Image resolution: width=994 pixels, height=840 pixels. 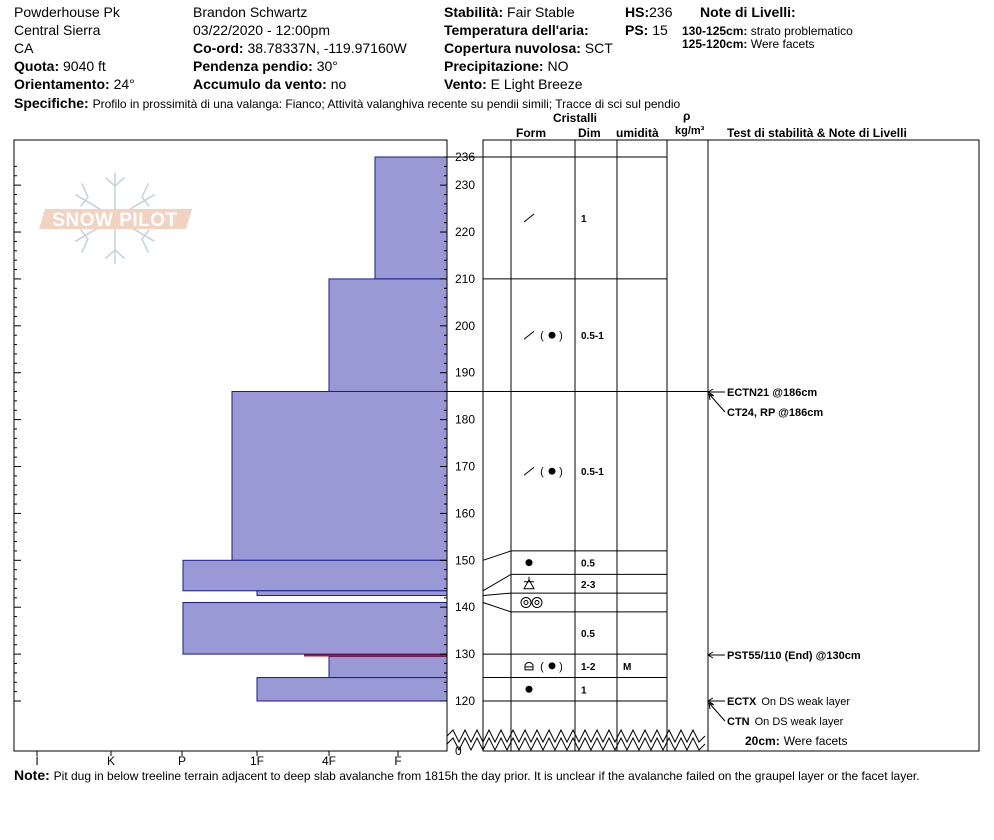 What do you see at coordinates (465, 513) in the screenshot?
I see `depth-tick-label: 160` at bounding box center [465, 513].